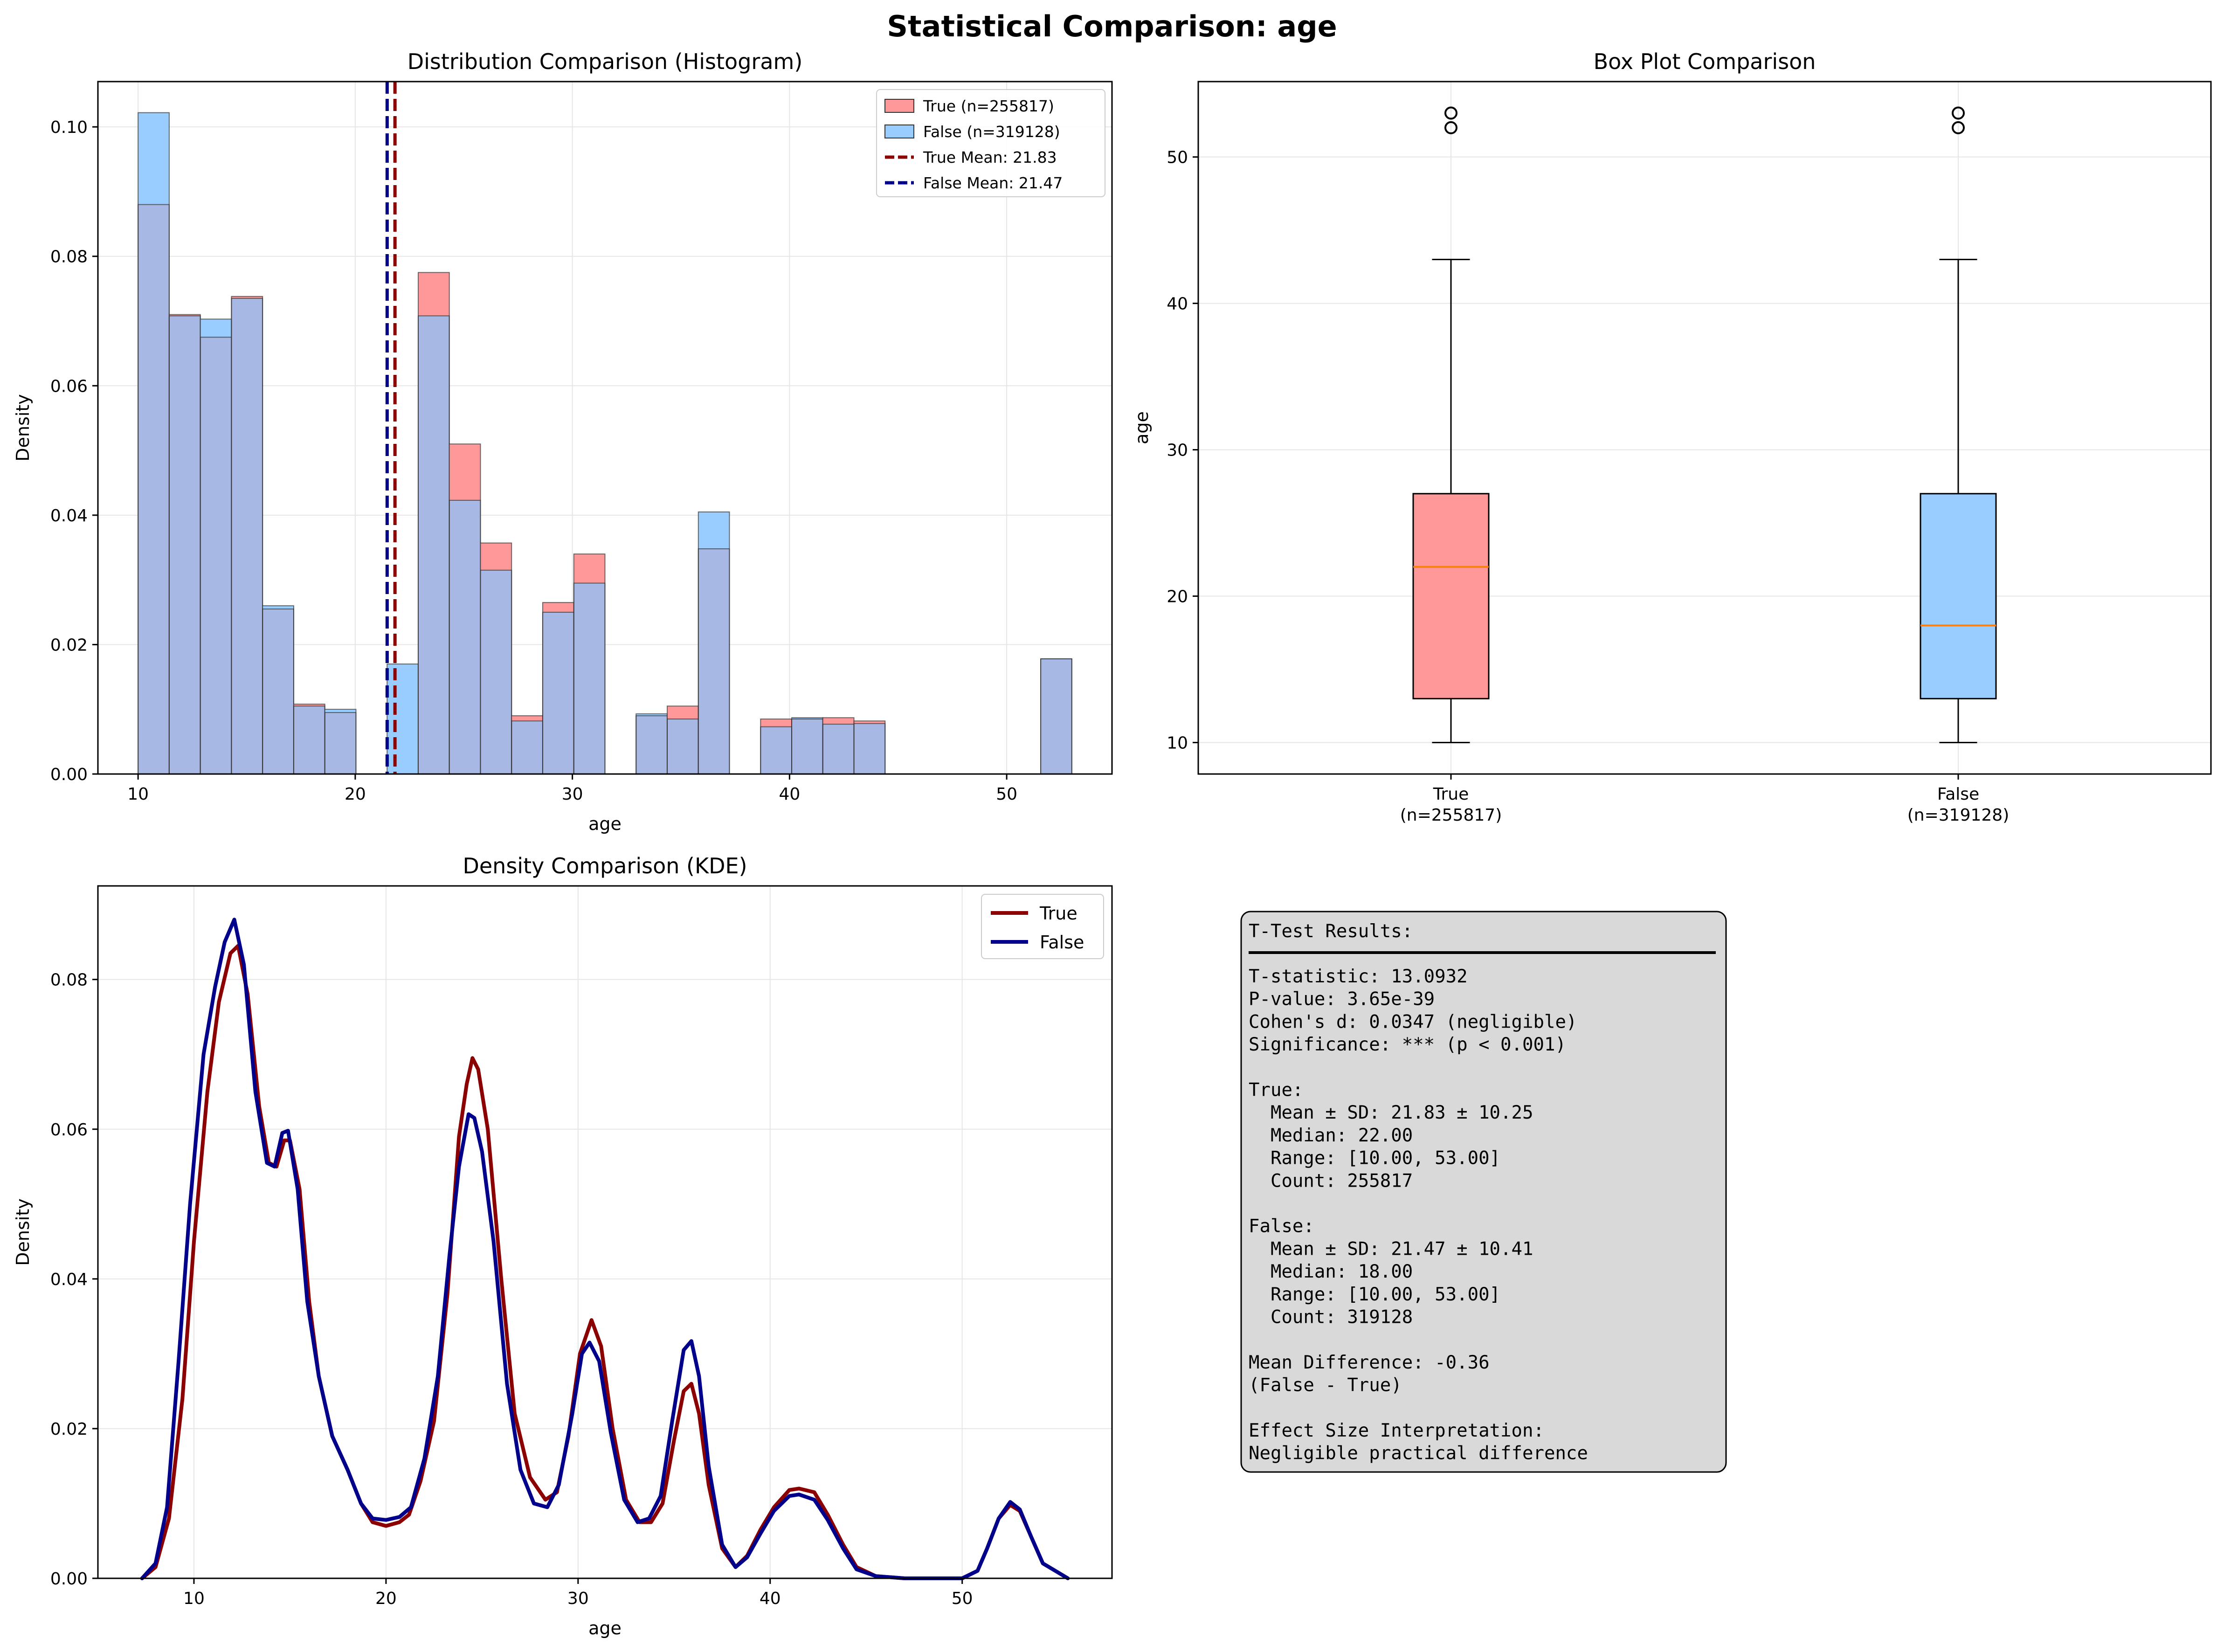 This screenshot has width=2224, height=1652. What do you see at coordinates (1112, 26) in the screenshot?
I see `figure-title: Statistical Comparison: age` at bounding box center [1112, 26].